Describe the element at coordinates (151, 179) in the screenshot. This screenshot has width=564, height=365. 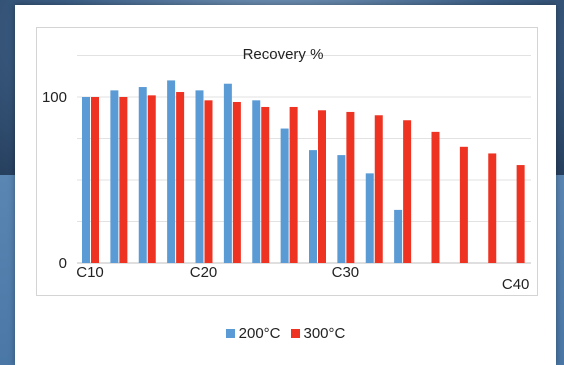
I see `bar-300c-c12` at that location.